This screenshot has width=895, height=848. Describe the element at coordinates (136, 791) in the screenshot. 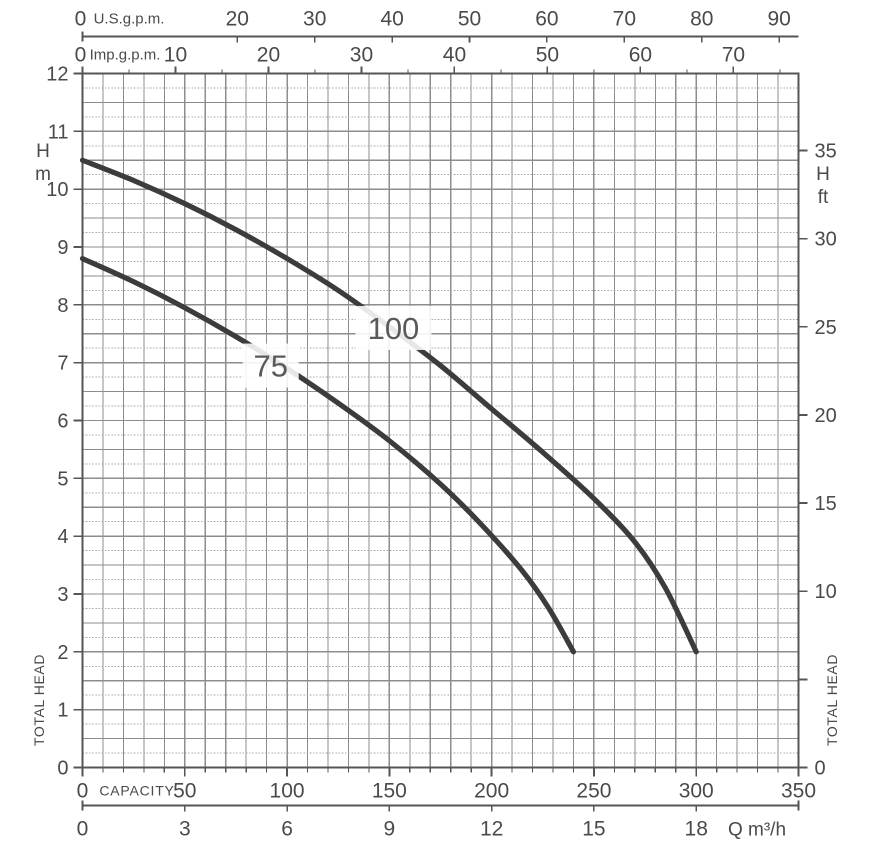

I see `bottom-axis-capacity-name: CAPACITY` at that location.